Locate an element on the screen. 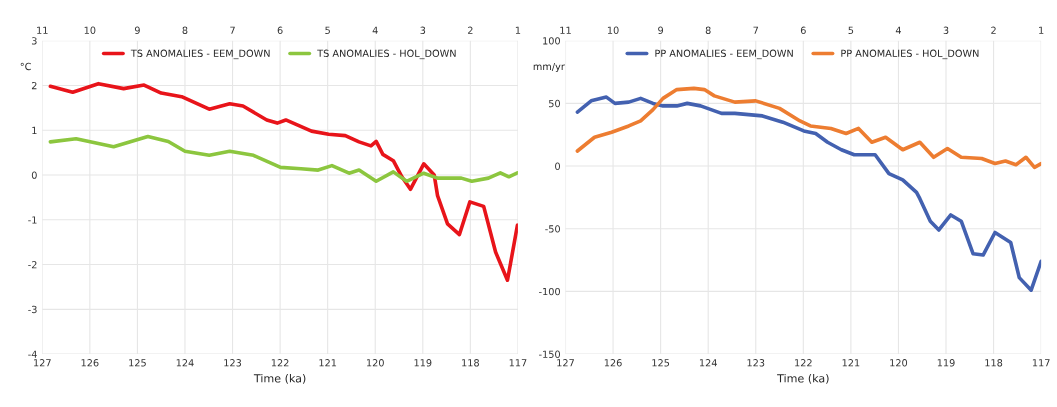 The height and width of the screenshot is (407, 1057). y-axis-title: °C is located at coordinates (25, 66).